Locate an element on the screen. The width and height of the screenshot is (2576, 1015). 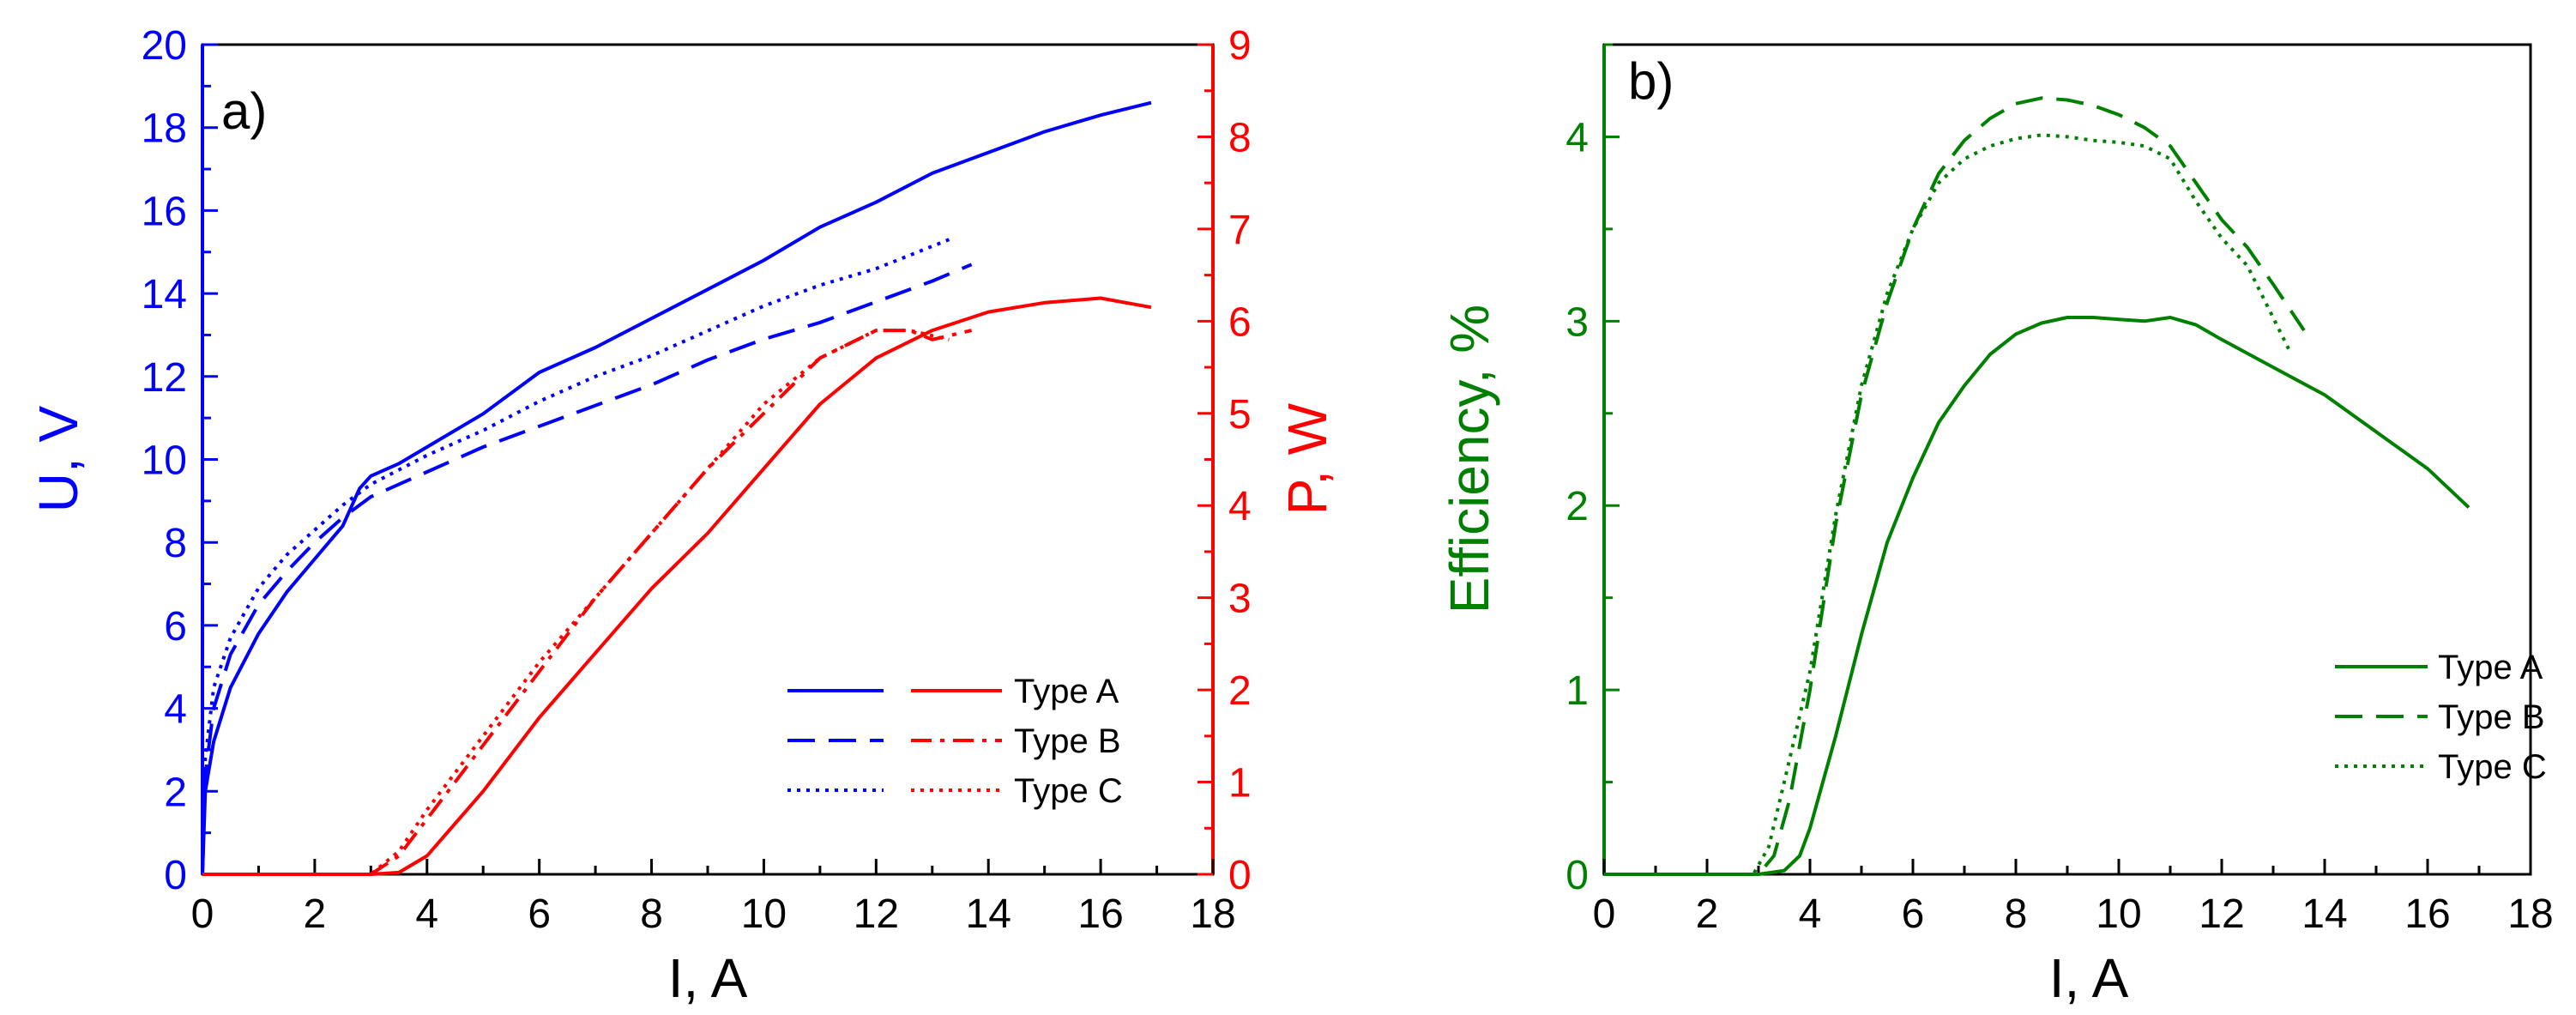
panel-label-a: a) is located at coordinates (244, 111).